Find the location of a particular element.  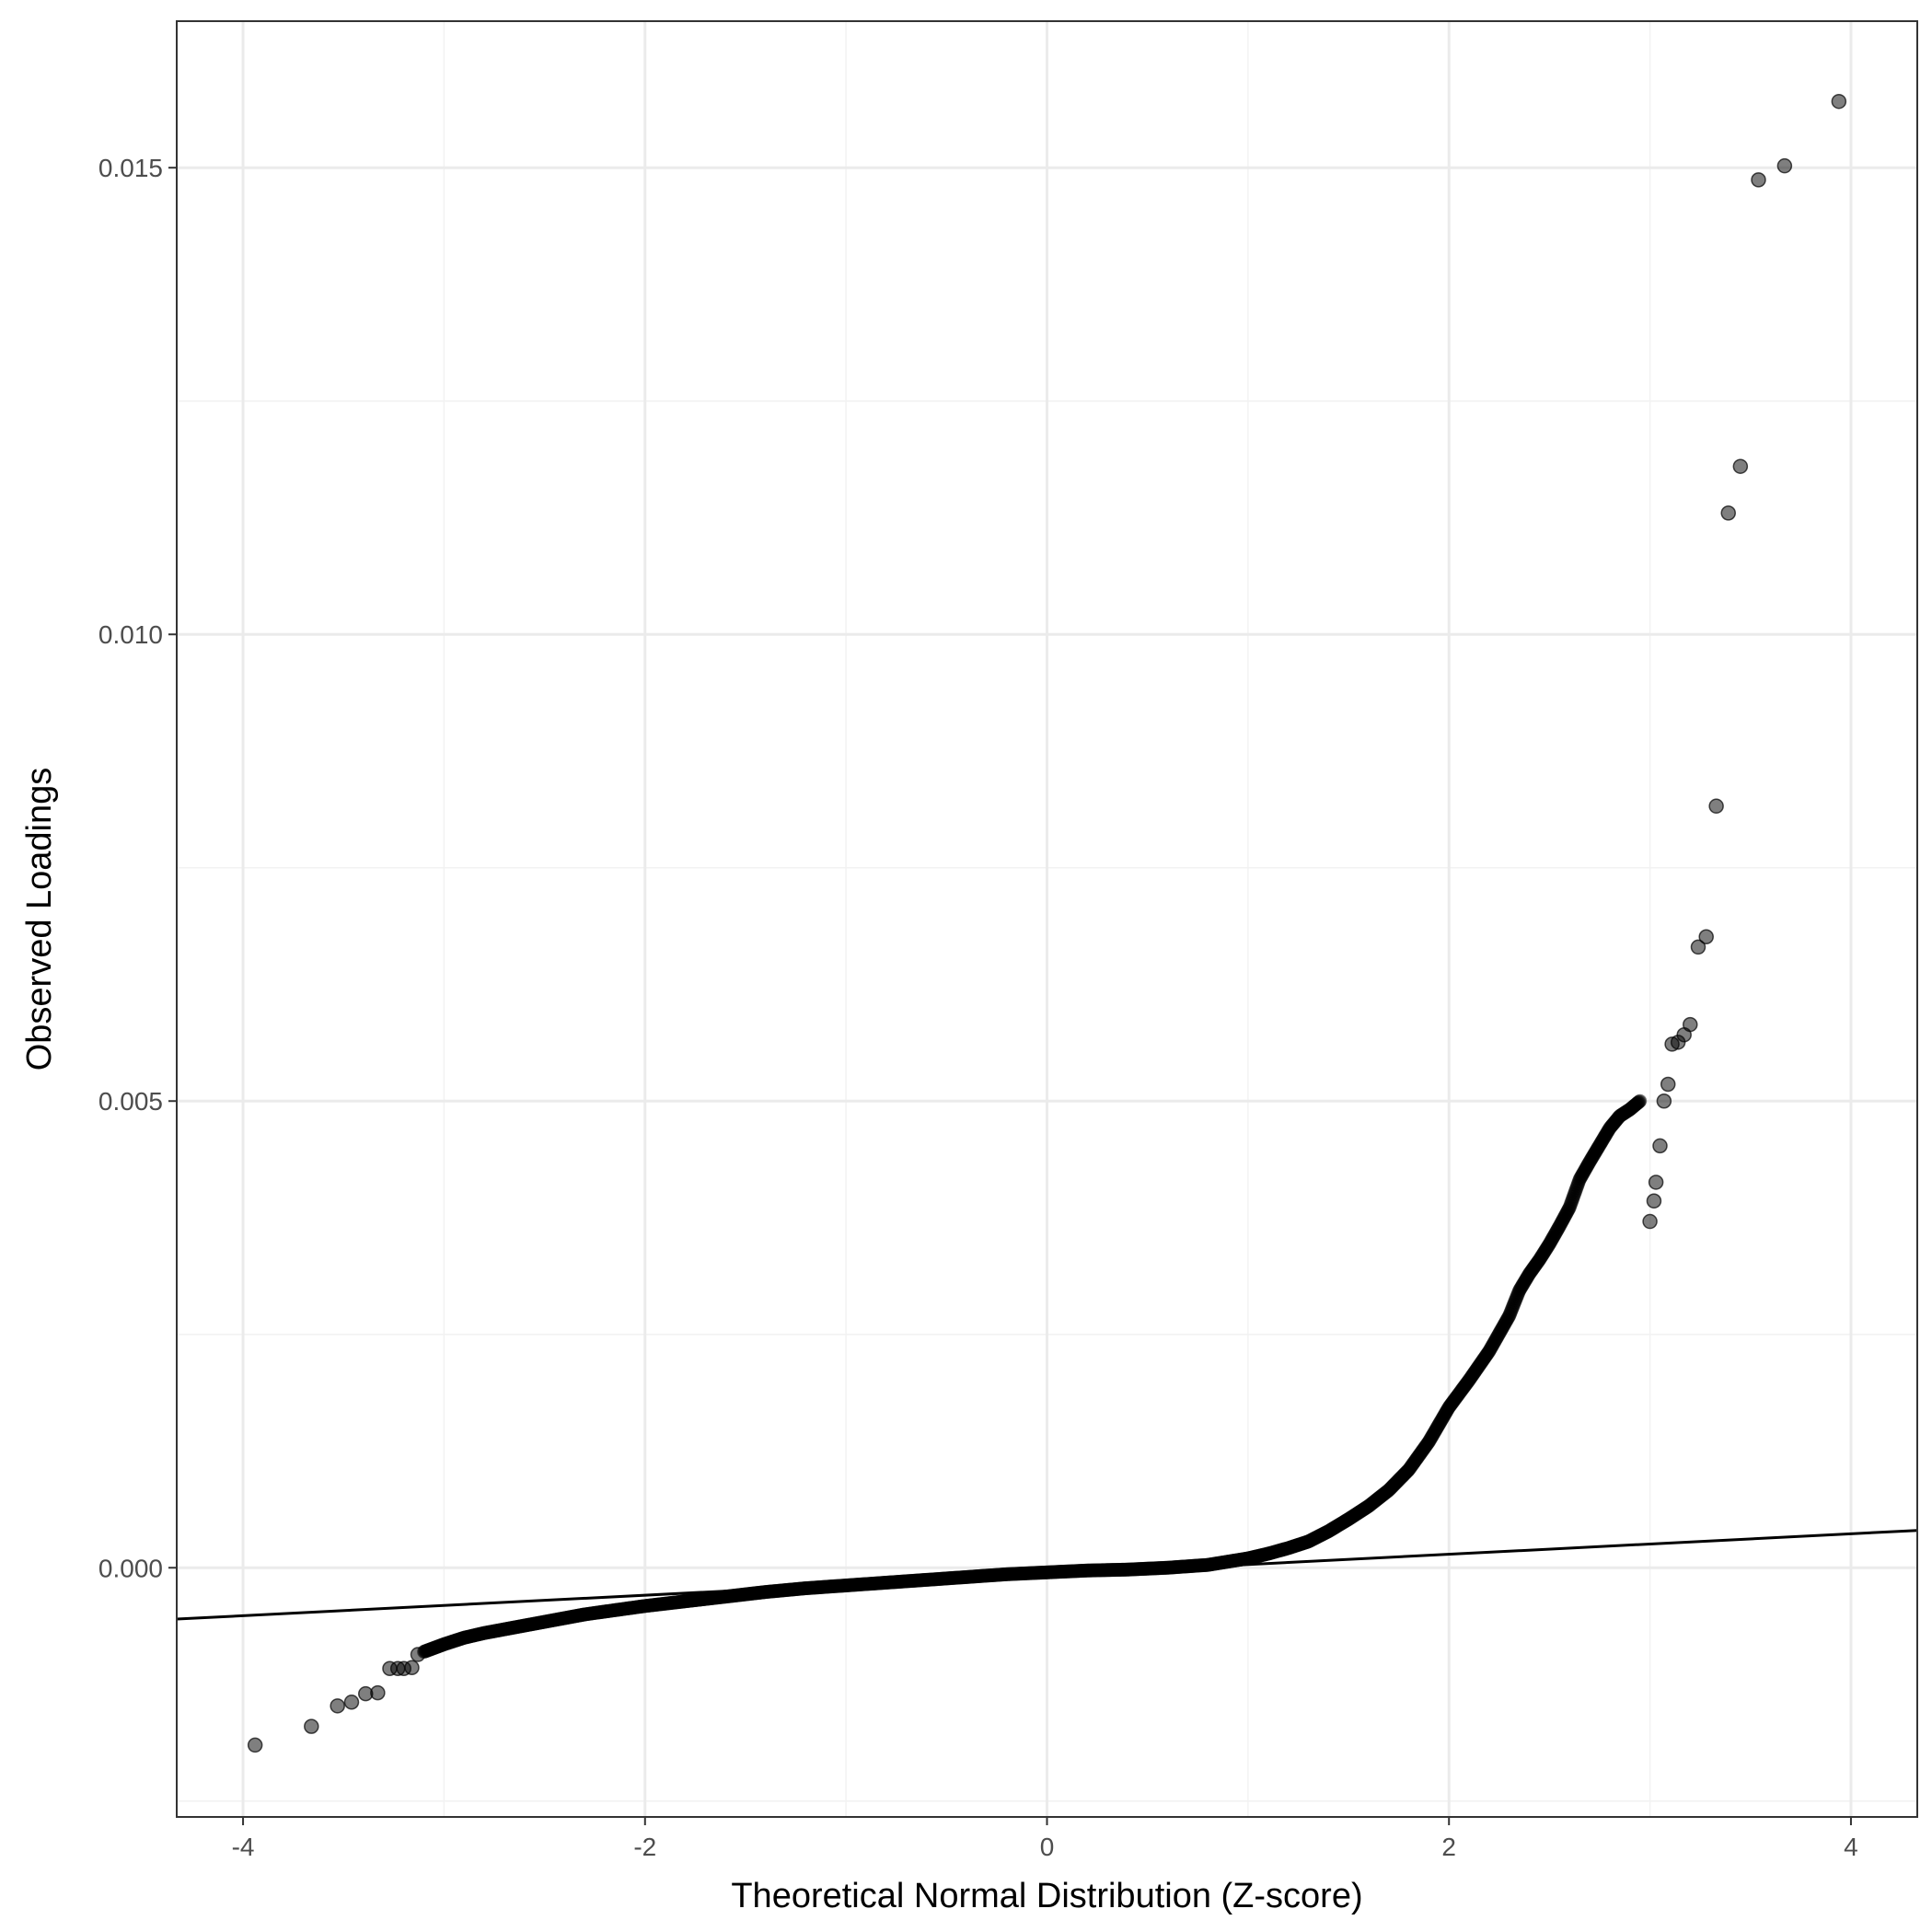

x-tick-label: 0 is located at coordinates (1048, 1847).